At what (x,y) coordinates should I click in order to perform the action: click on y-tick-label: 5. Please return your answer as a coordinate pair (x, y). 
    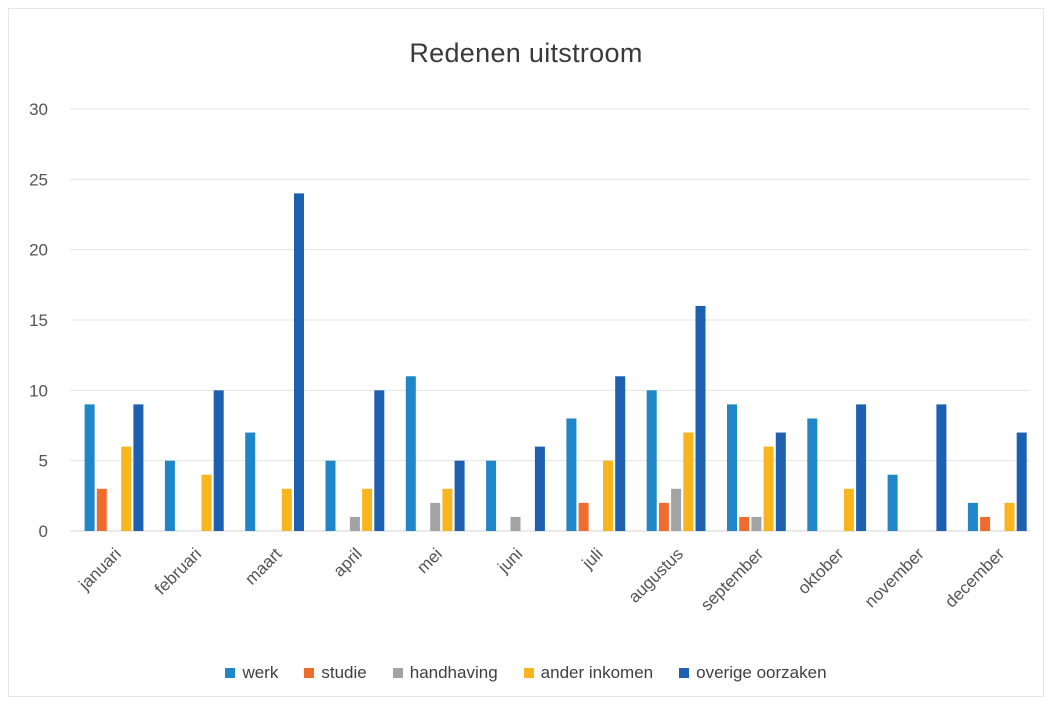
    Looking at the image, I should click on (43, 461).